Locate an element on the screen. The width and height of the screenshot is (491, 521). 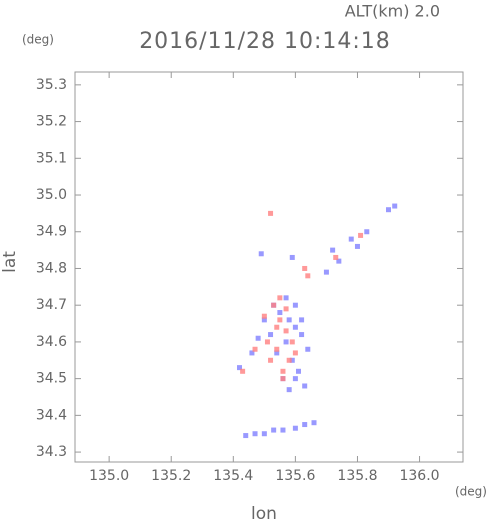
y-tick-label: 34.7 is located at coordinates (51, 305).